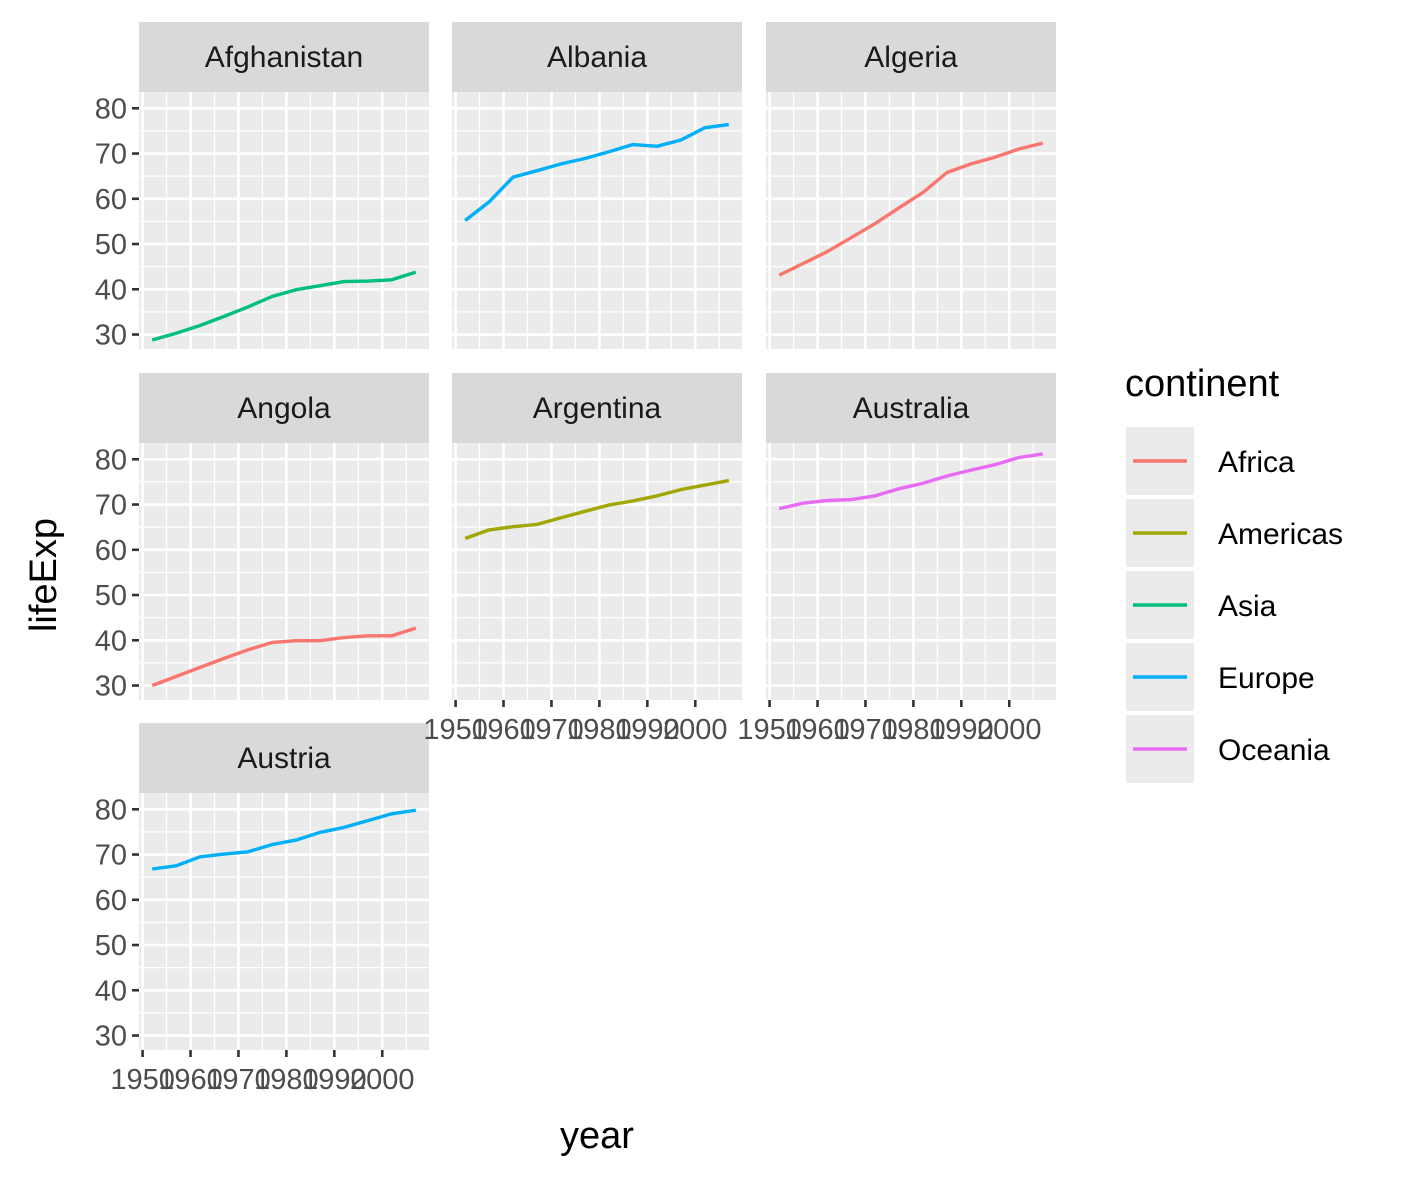 Image resolution: width=1417 pixels, height=1181 pixels. What do you see at coordinates (284, 306) in the screenshot?
I see `series-line-afghanistan` at bounding box center [284, 306].